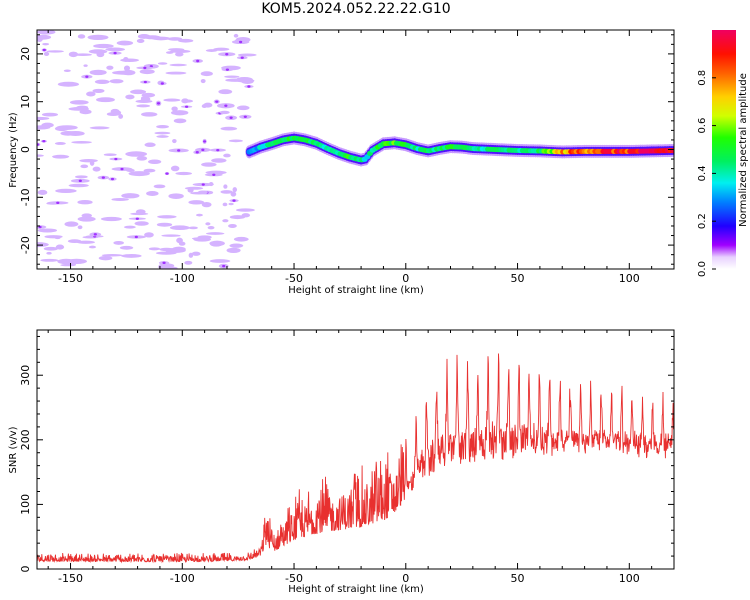 This screenshot has height=600, width=750. I want to click on y-tick-label: 200, so click(25, 439).